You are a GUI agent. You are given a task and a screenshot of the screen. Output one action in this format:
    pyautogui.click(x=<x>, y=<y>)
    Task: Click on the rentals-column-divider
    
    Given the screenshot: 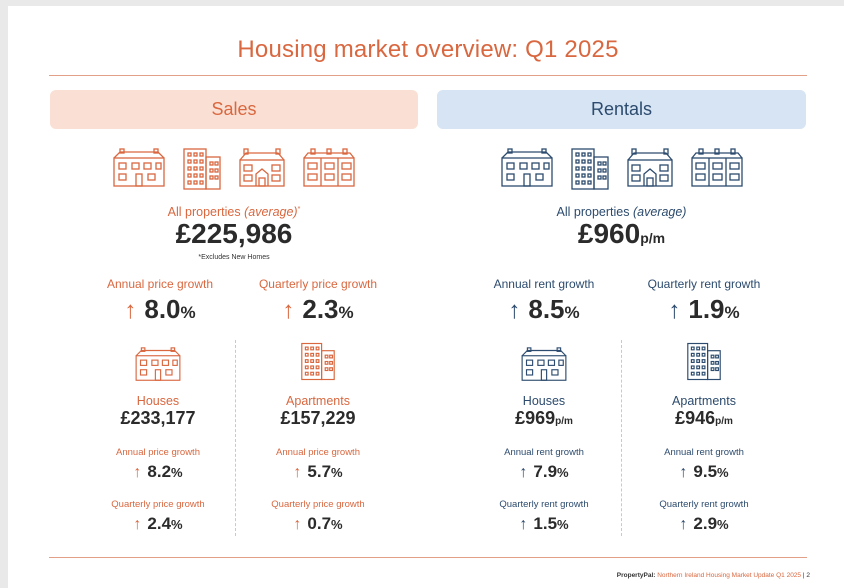 What is the action you would take?
    pyautogui.click(x=621, y=438)
    